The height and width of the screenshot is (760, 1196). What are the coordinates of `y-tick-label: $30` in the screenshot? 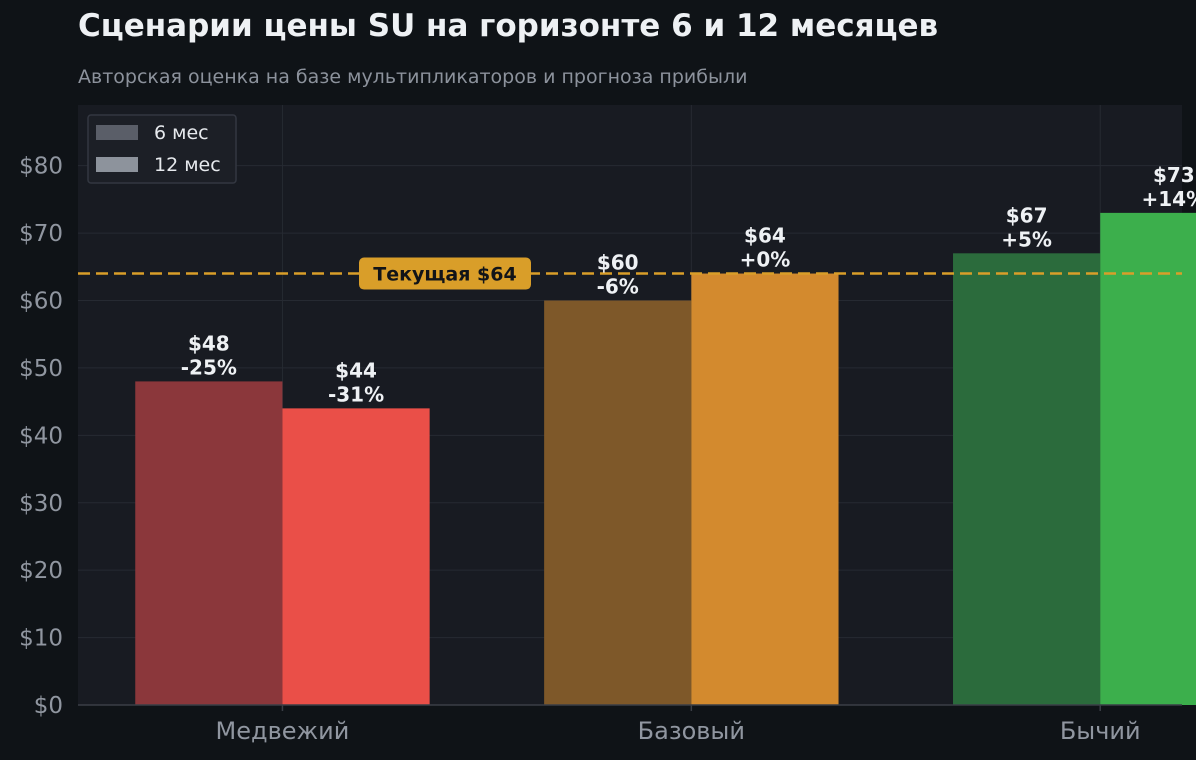 It's located at (41, 504).